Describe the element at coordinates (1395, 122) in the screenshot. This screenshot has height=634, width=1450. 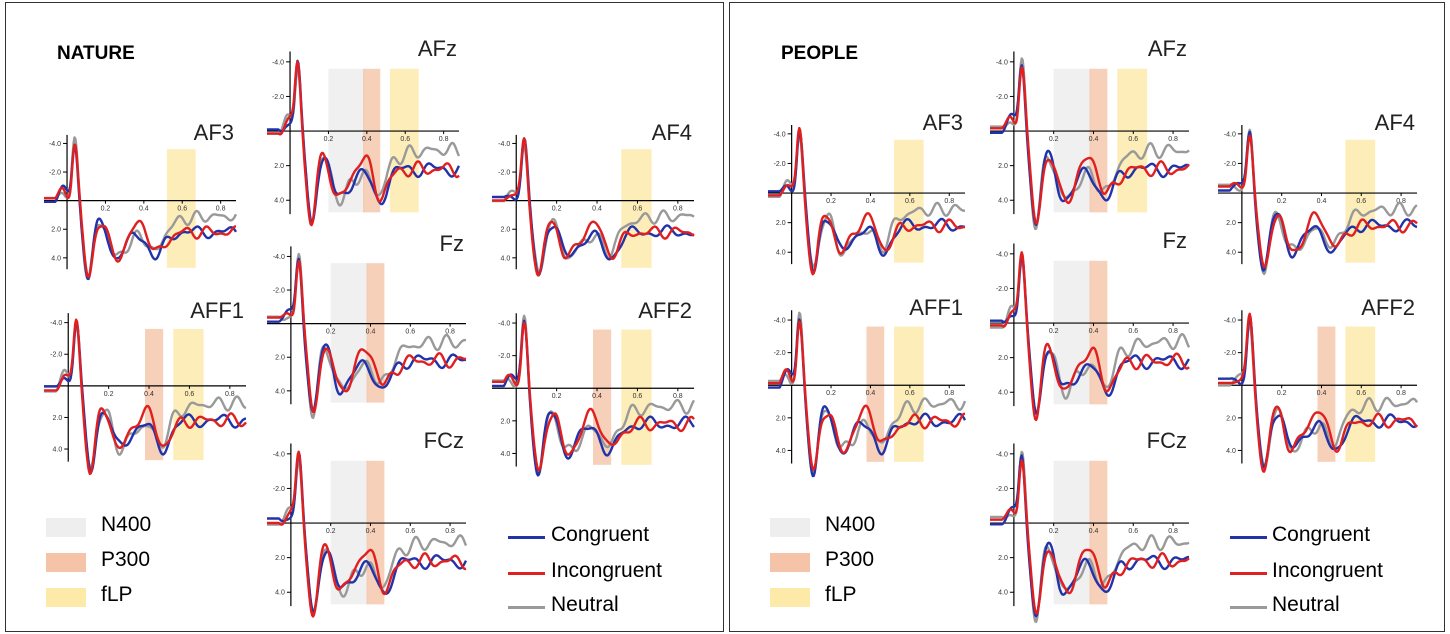
I see `electrode-label: AF4` at that location.